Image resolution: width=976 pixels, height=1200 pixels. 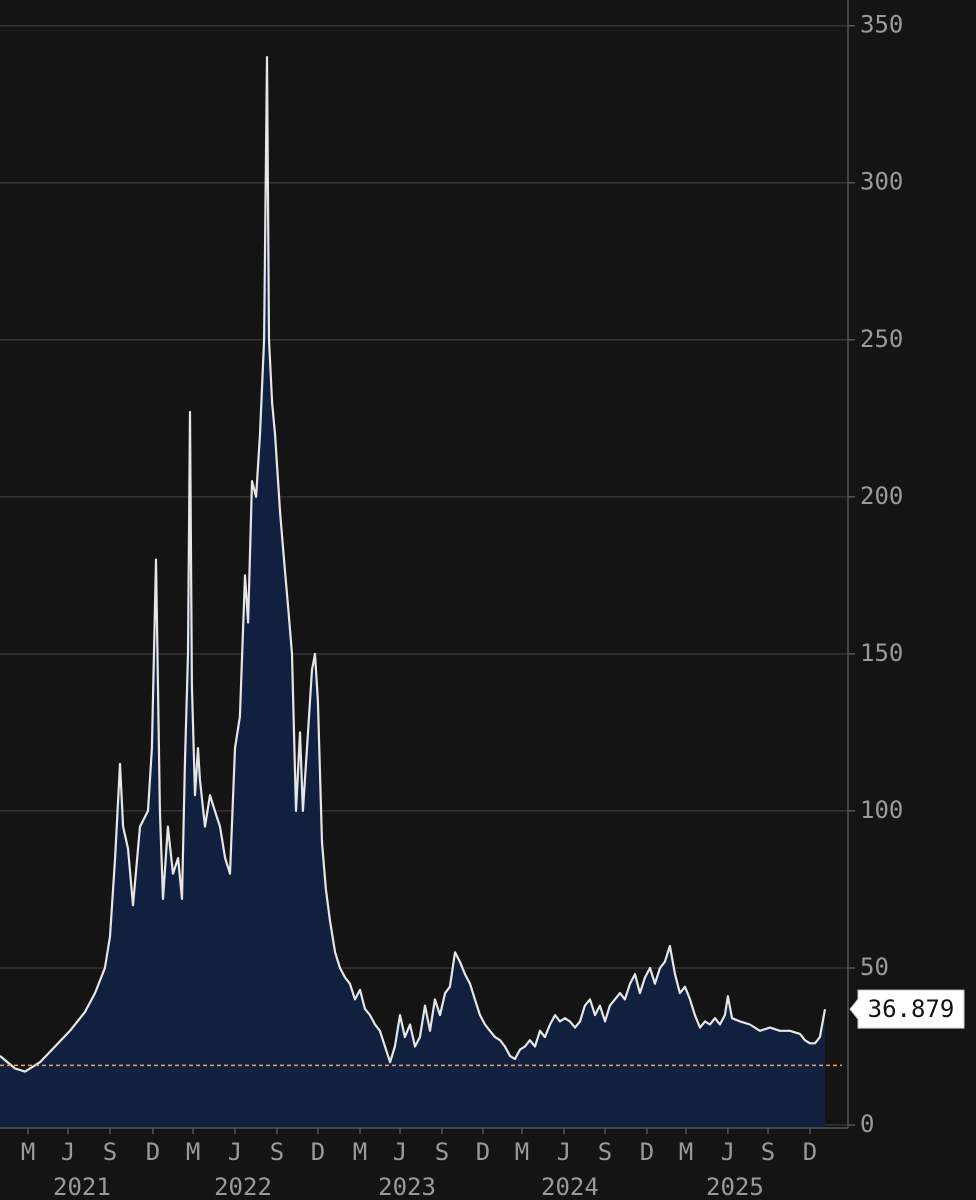 I want to click on year-label: 2025, so click(x=735, y=1186).